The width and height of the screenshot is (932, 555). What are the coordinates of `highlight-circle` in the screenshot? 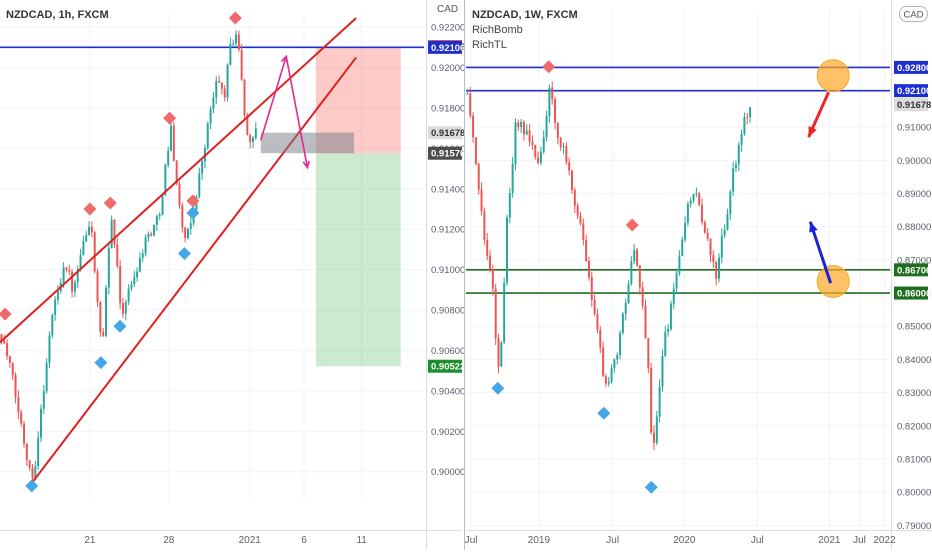 It's located at (833, 76).